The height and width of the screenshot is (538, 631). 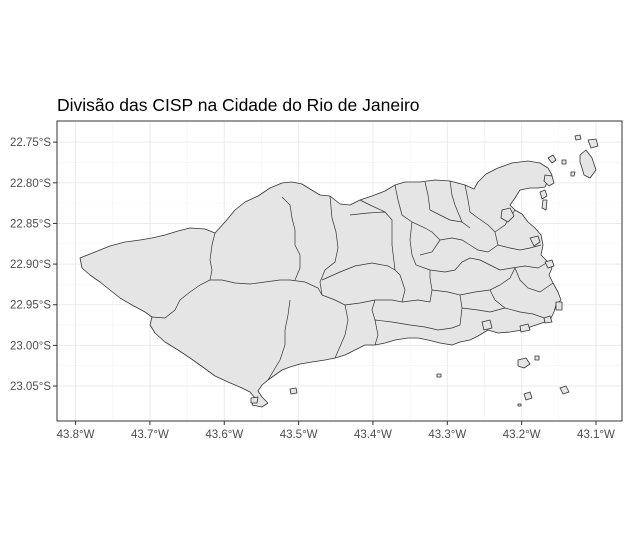 I want to click on x-tick-label: 43.3°W, so click(x=447, y=435).